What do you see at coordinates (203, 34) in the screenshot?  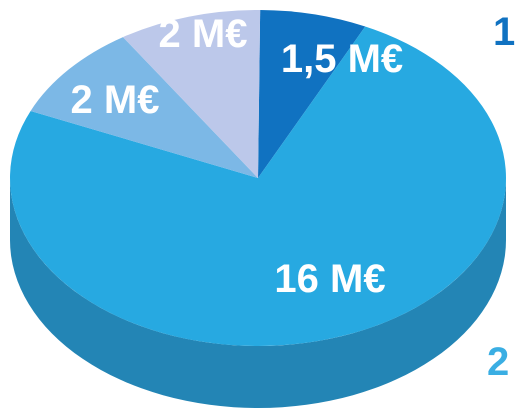 I see `slice-label-2m-b: 2 M€` at bounding box center [203, 34].